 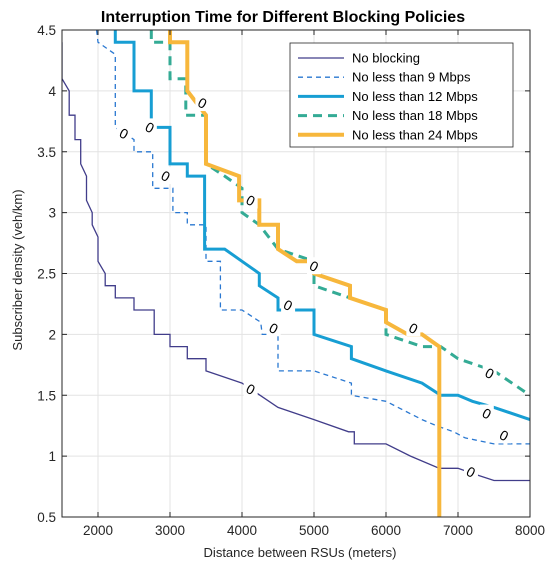 I want to click on y-tick-label: 3.5, so click(x=46, y=152).